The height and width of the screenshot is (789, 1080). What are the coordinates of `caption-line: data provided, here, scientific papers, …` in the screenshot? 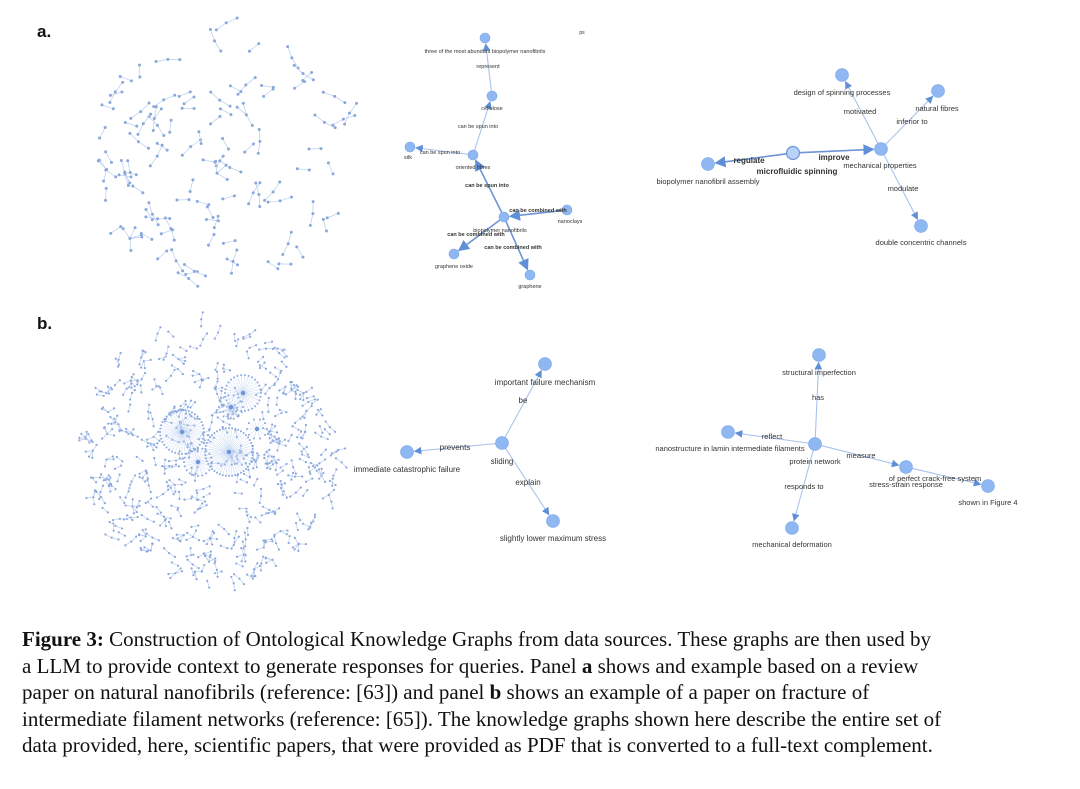 It's located at (542, 745).